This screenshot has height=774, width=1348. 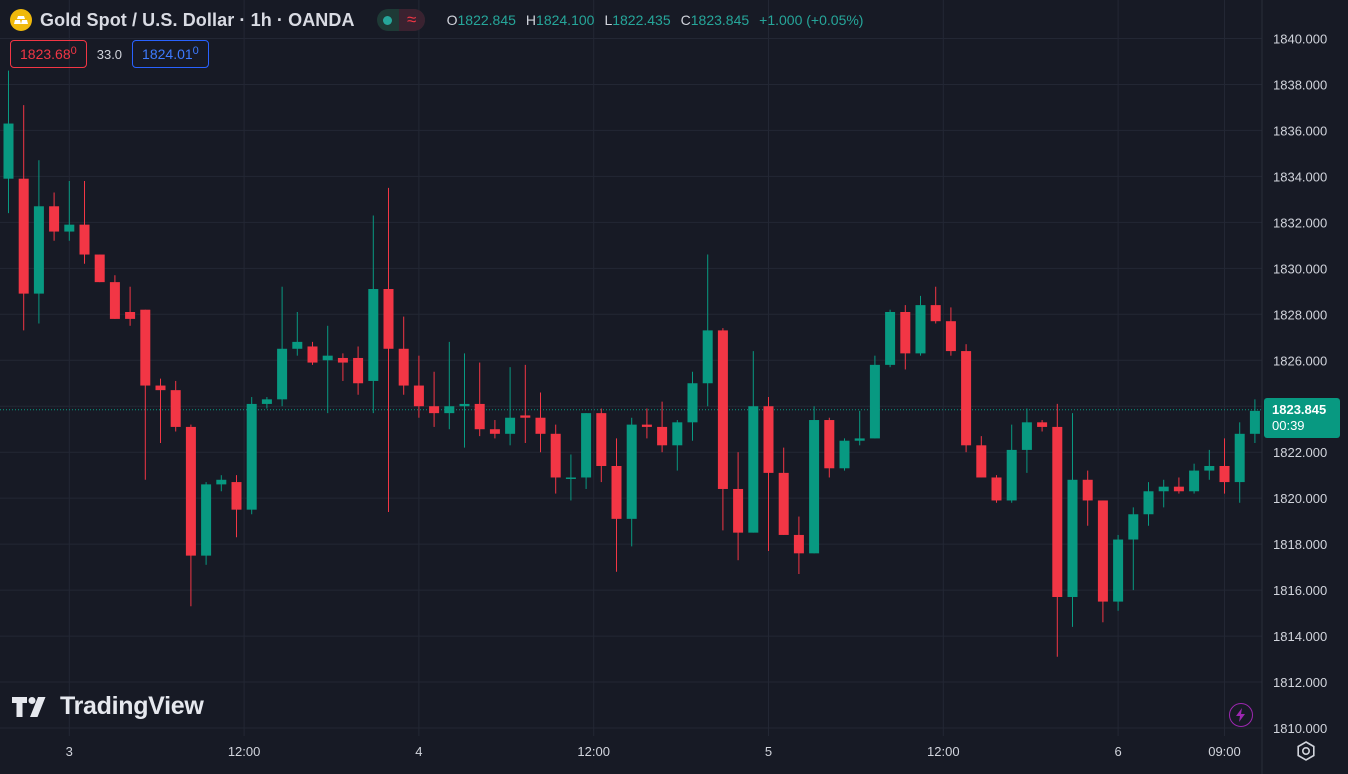 I want to click on time-axis: 3 12:00 4 12:00 5 12:00 6 09:00, so click(x=653, y=751).